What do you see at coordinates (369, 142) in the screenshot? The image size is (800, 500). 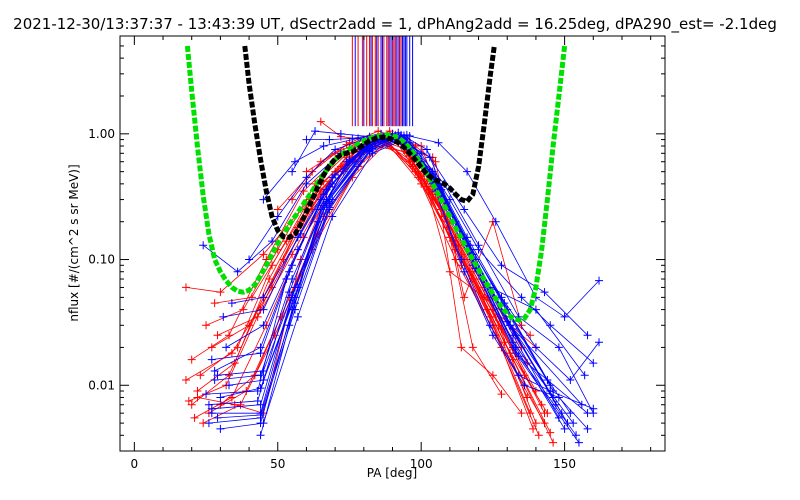 I see `fit-curve-black` at bounding box center [369, 142].